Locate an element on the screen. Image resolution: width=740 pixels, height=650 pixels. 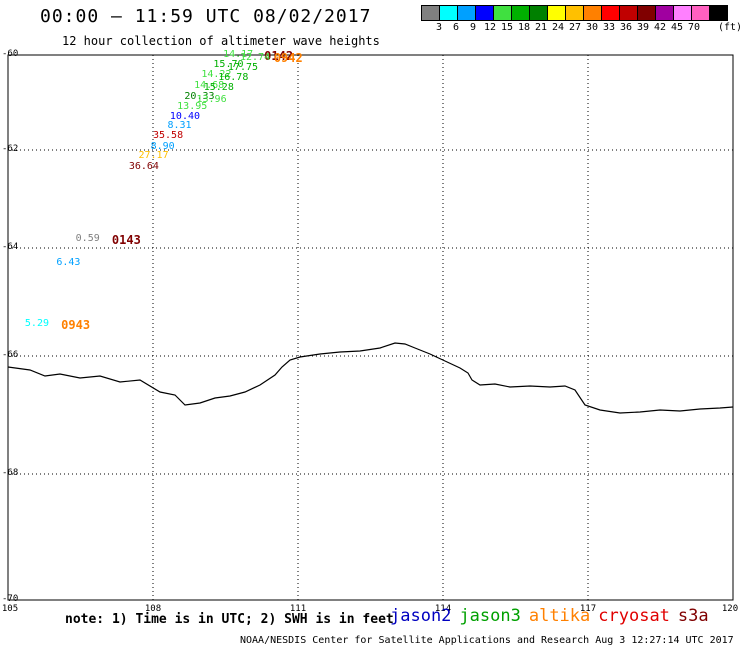
legend-label: 24 is located at coordinates (558, 27).